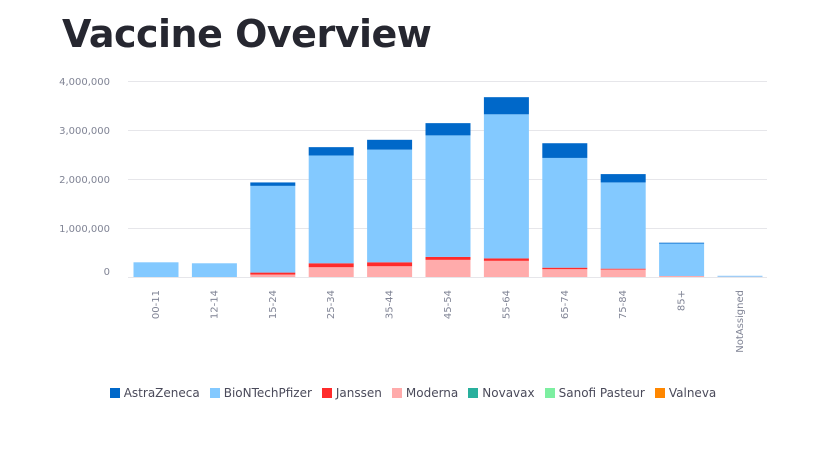  Describe the element at coordinates (358, 393) in the screenshot. I see `legend-label: Janssen` at that location.